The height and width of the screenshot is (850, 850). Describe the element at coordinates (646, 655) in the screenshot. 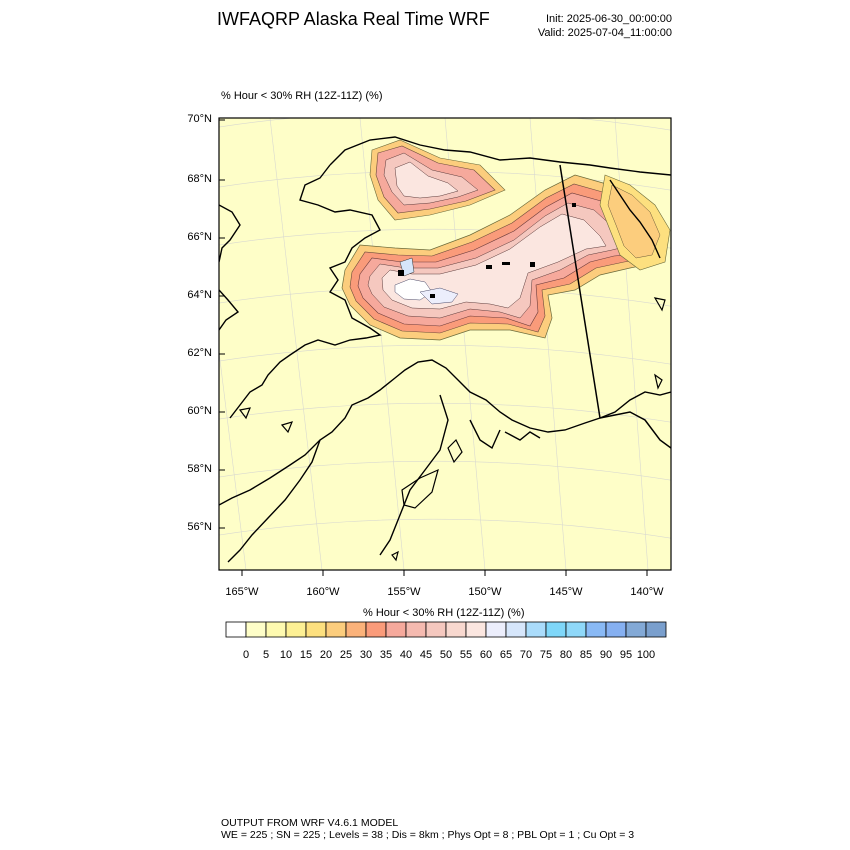

I see `colorbar-tick-label: 100` at that location.